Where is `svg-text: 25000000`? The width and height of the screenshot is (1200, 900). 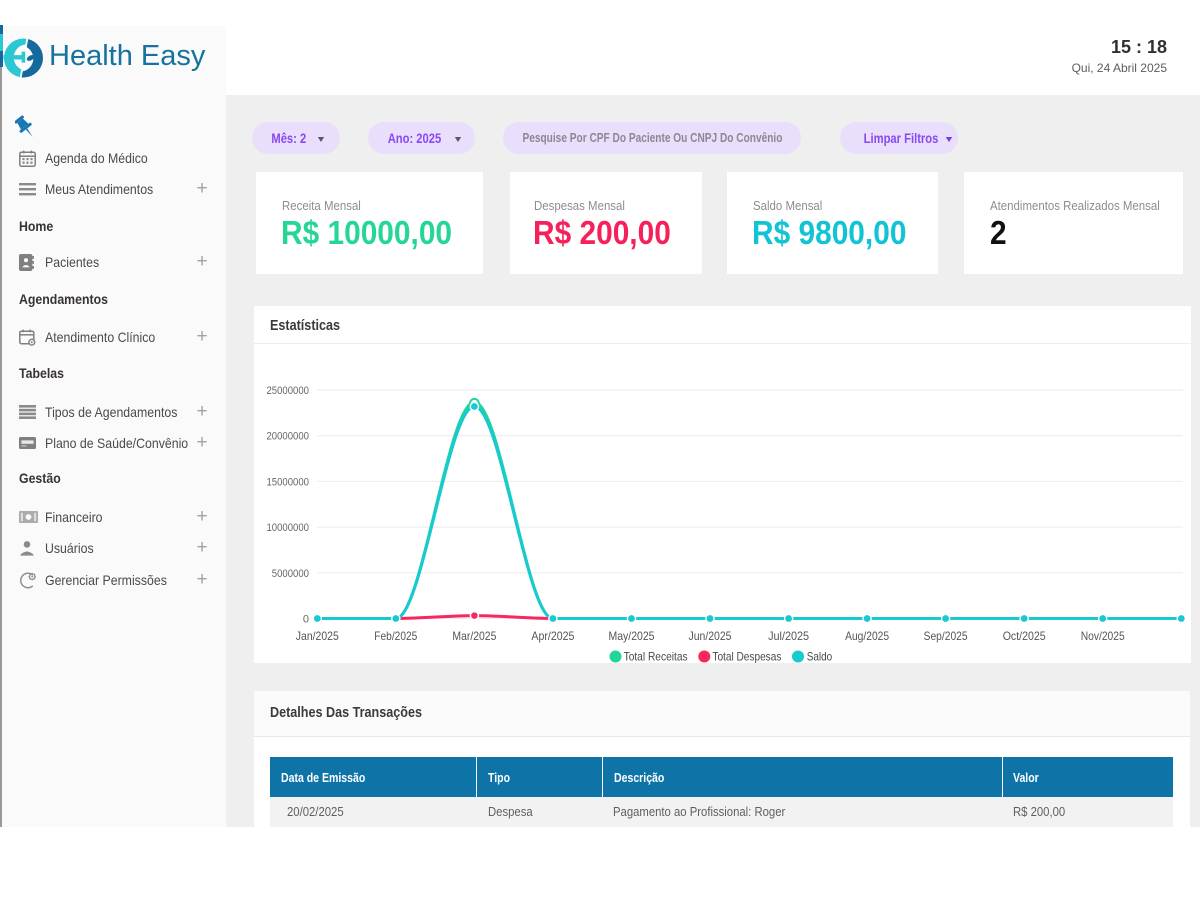 svg-text: 25000000 is located at coordinates (288, 391).